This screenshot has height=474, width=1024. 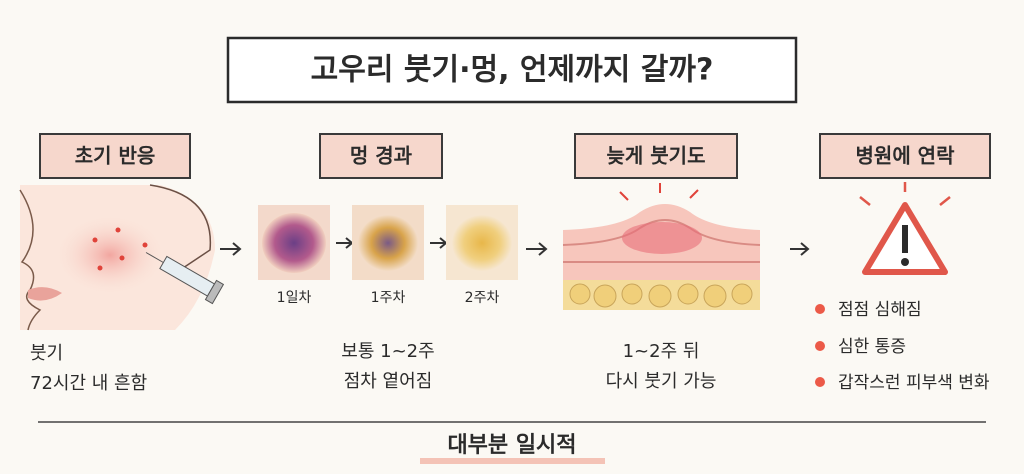 What do you see at coordinates (482, 298) in the screenshot?
I see `stage-label: 2주차` at bounding box center [482, 298].